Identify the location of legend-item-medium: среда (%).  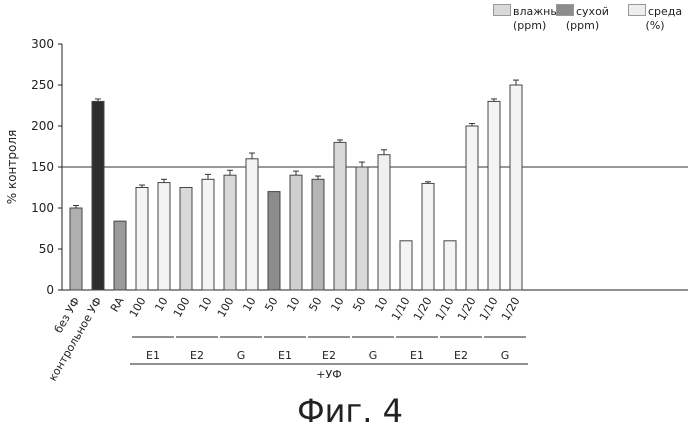
(655, 18).